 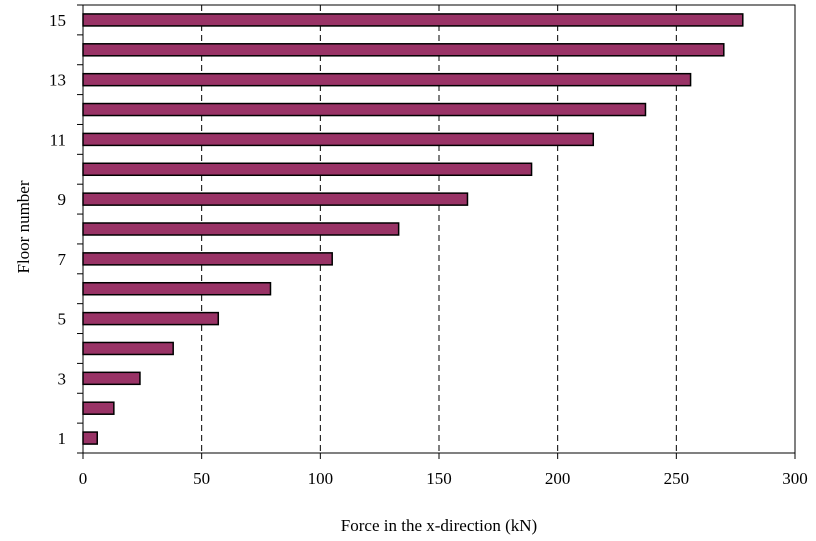 I want to click on x-tick-label: 250, so click(x=677, y=478).